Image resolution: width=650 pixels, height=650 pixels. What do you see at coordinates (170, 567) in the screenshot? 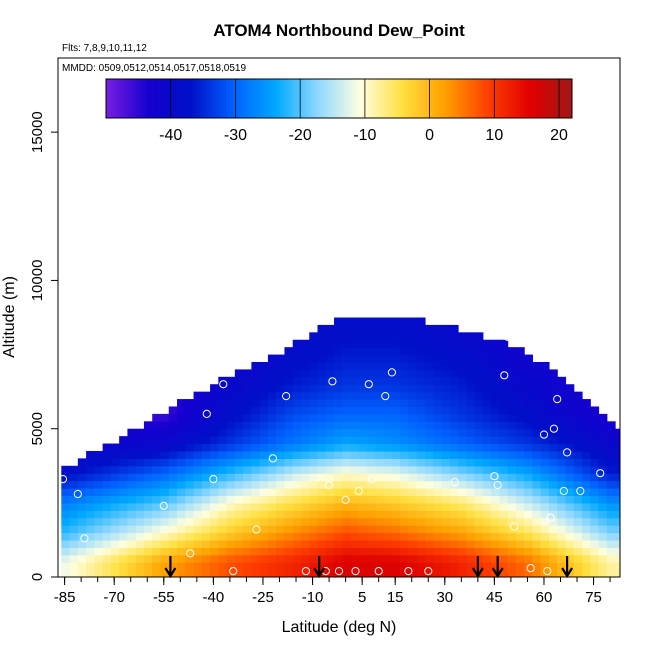
I see `flight-arrow` at bounding box center [170, 567].